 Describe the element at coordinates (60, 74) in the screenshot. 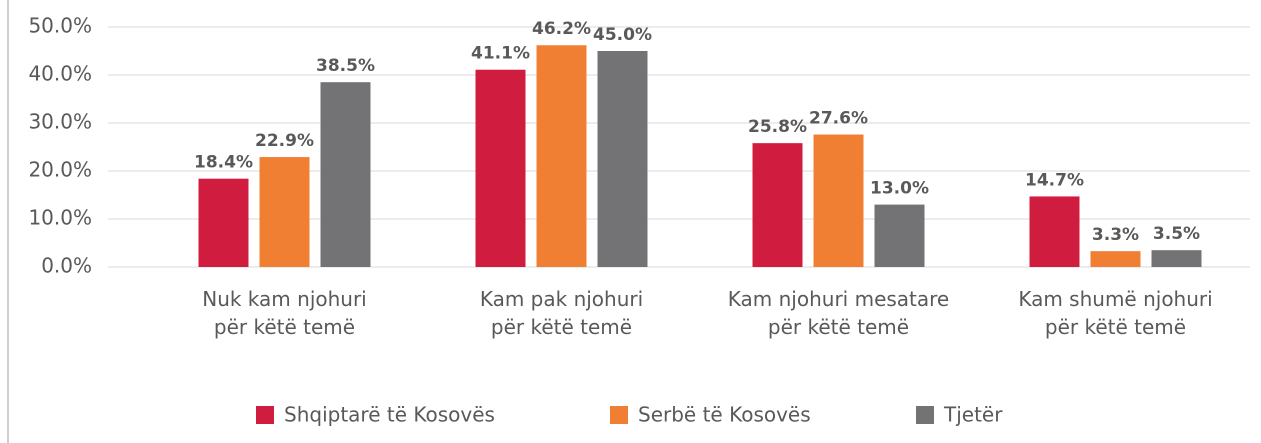

I see `y-tick-label: 40.0%` at that location.